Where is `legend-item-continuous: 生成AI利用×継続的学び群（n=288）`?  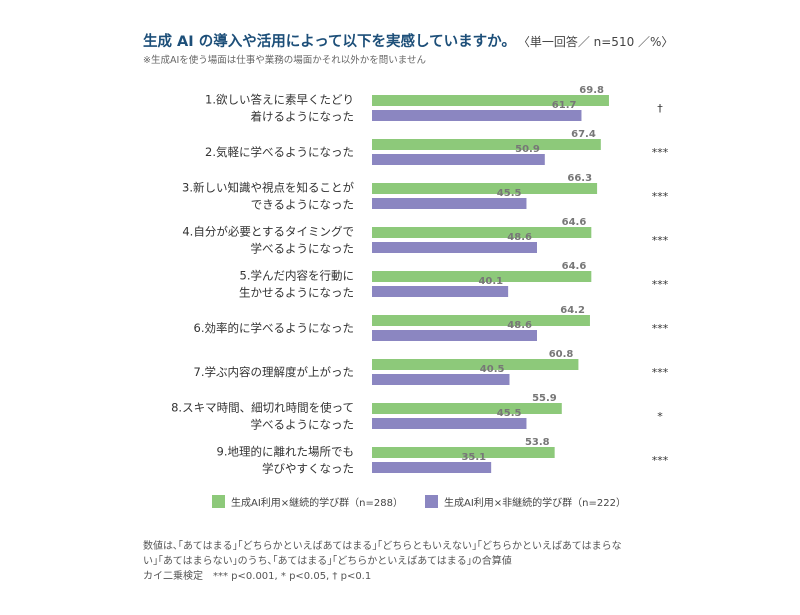
legend-item-continuous: 生成AI利用×継続的学び群（n=288） is located at coordinates (307, 501).